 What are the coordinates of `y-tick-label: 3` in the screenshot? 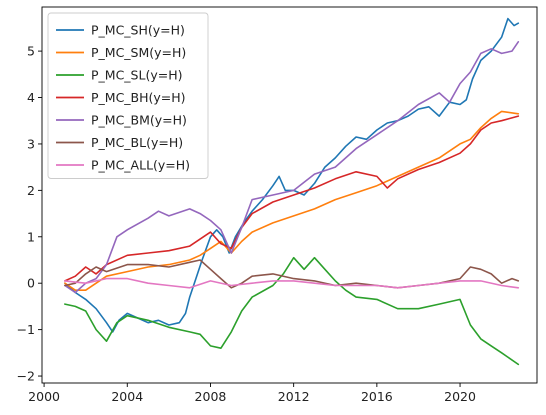 It's located at (31, 143).